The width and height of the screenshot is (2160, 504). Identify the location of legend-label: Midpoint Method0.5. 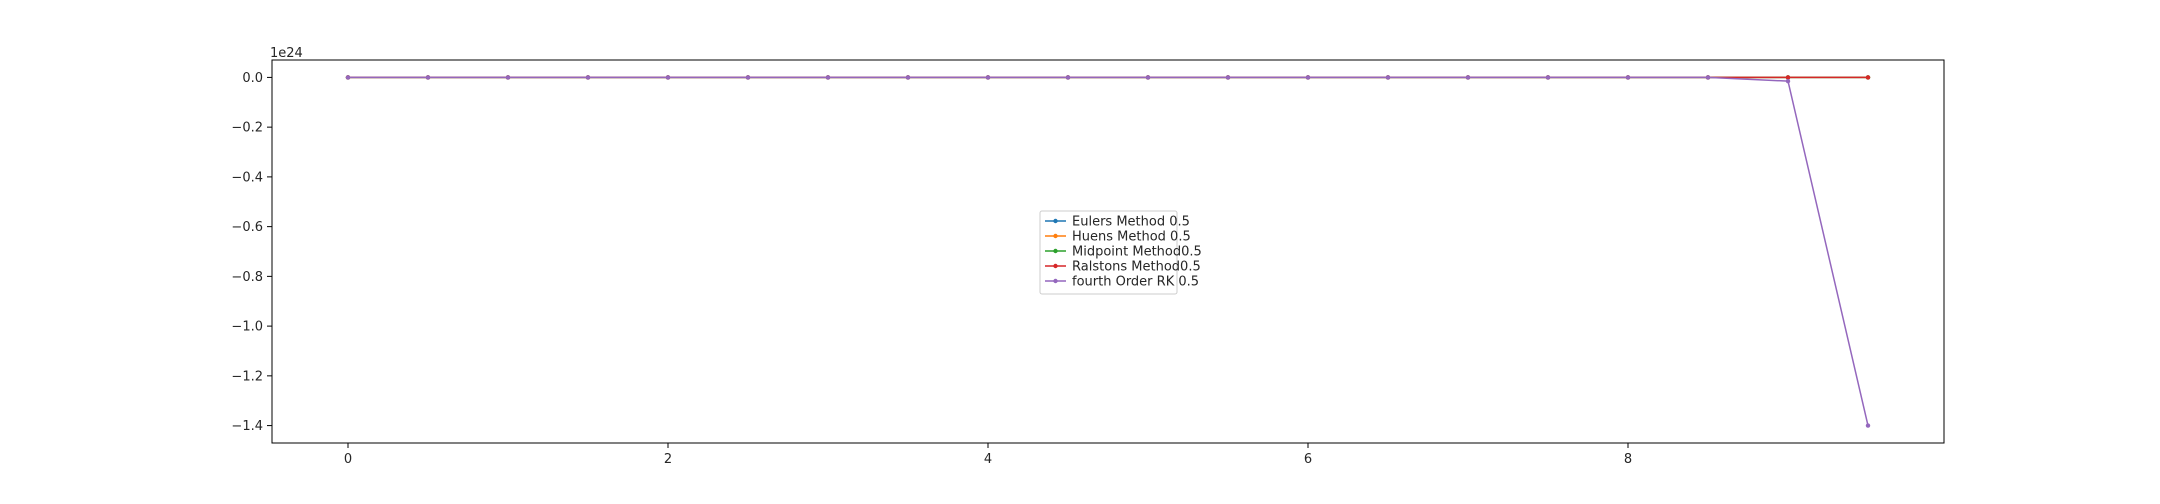
(1137, 252).